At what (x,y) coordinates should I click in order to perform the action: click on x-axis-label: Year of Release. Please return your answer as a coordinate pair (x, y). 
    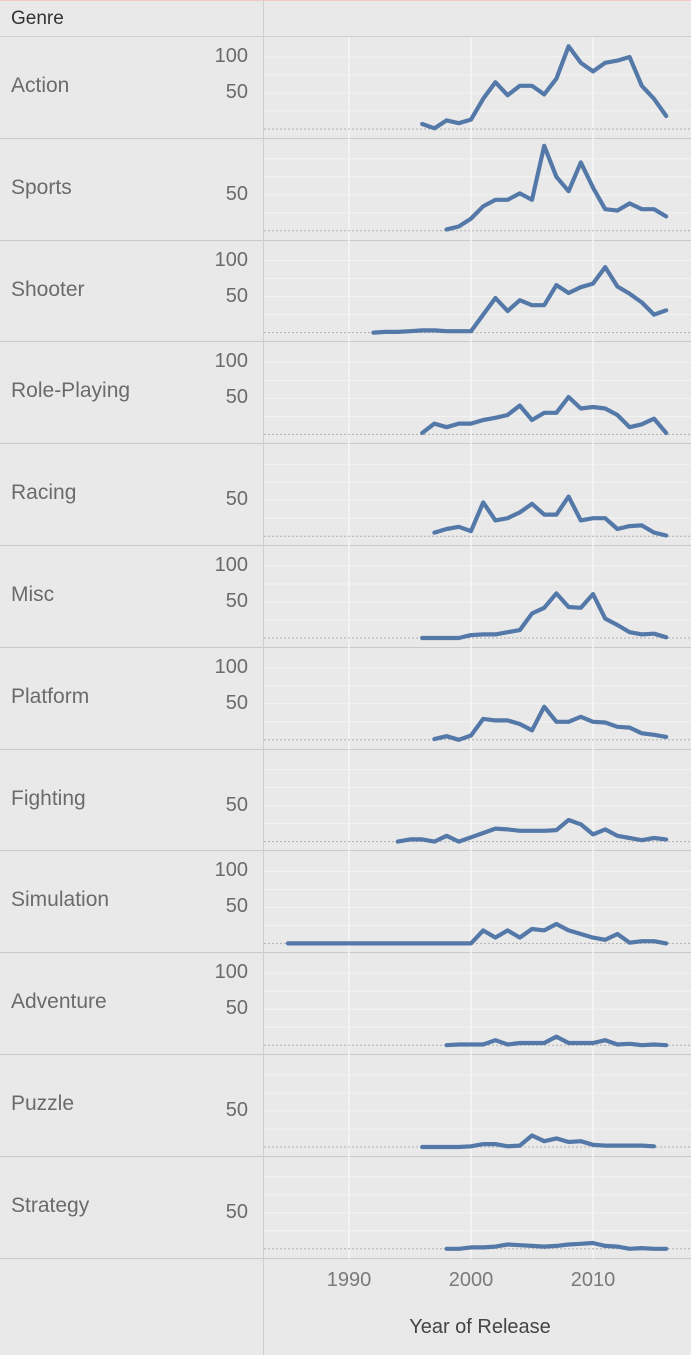
    Looking at the image, I should click on (480, 1327).